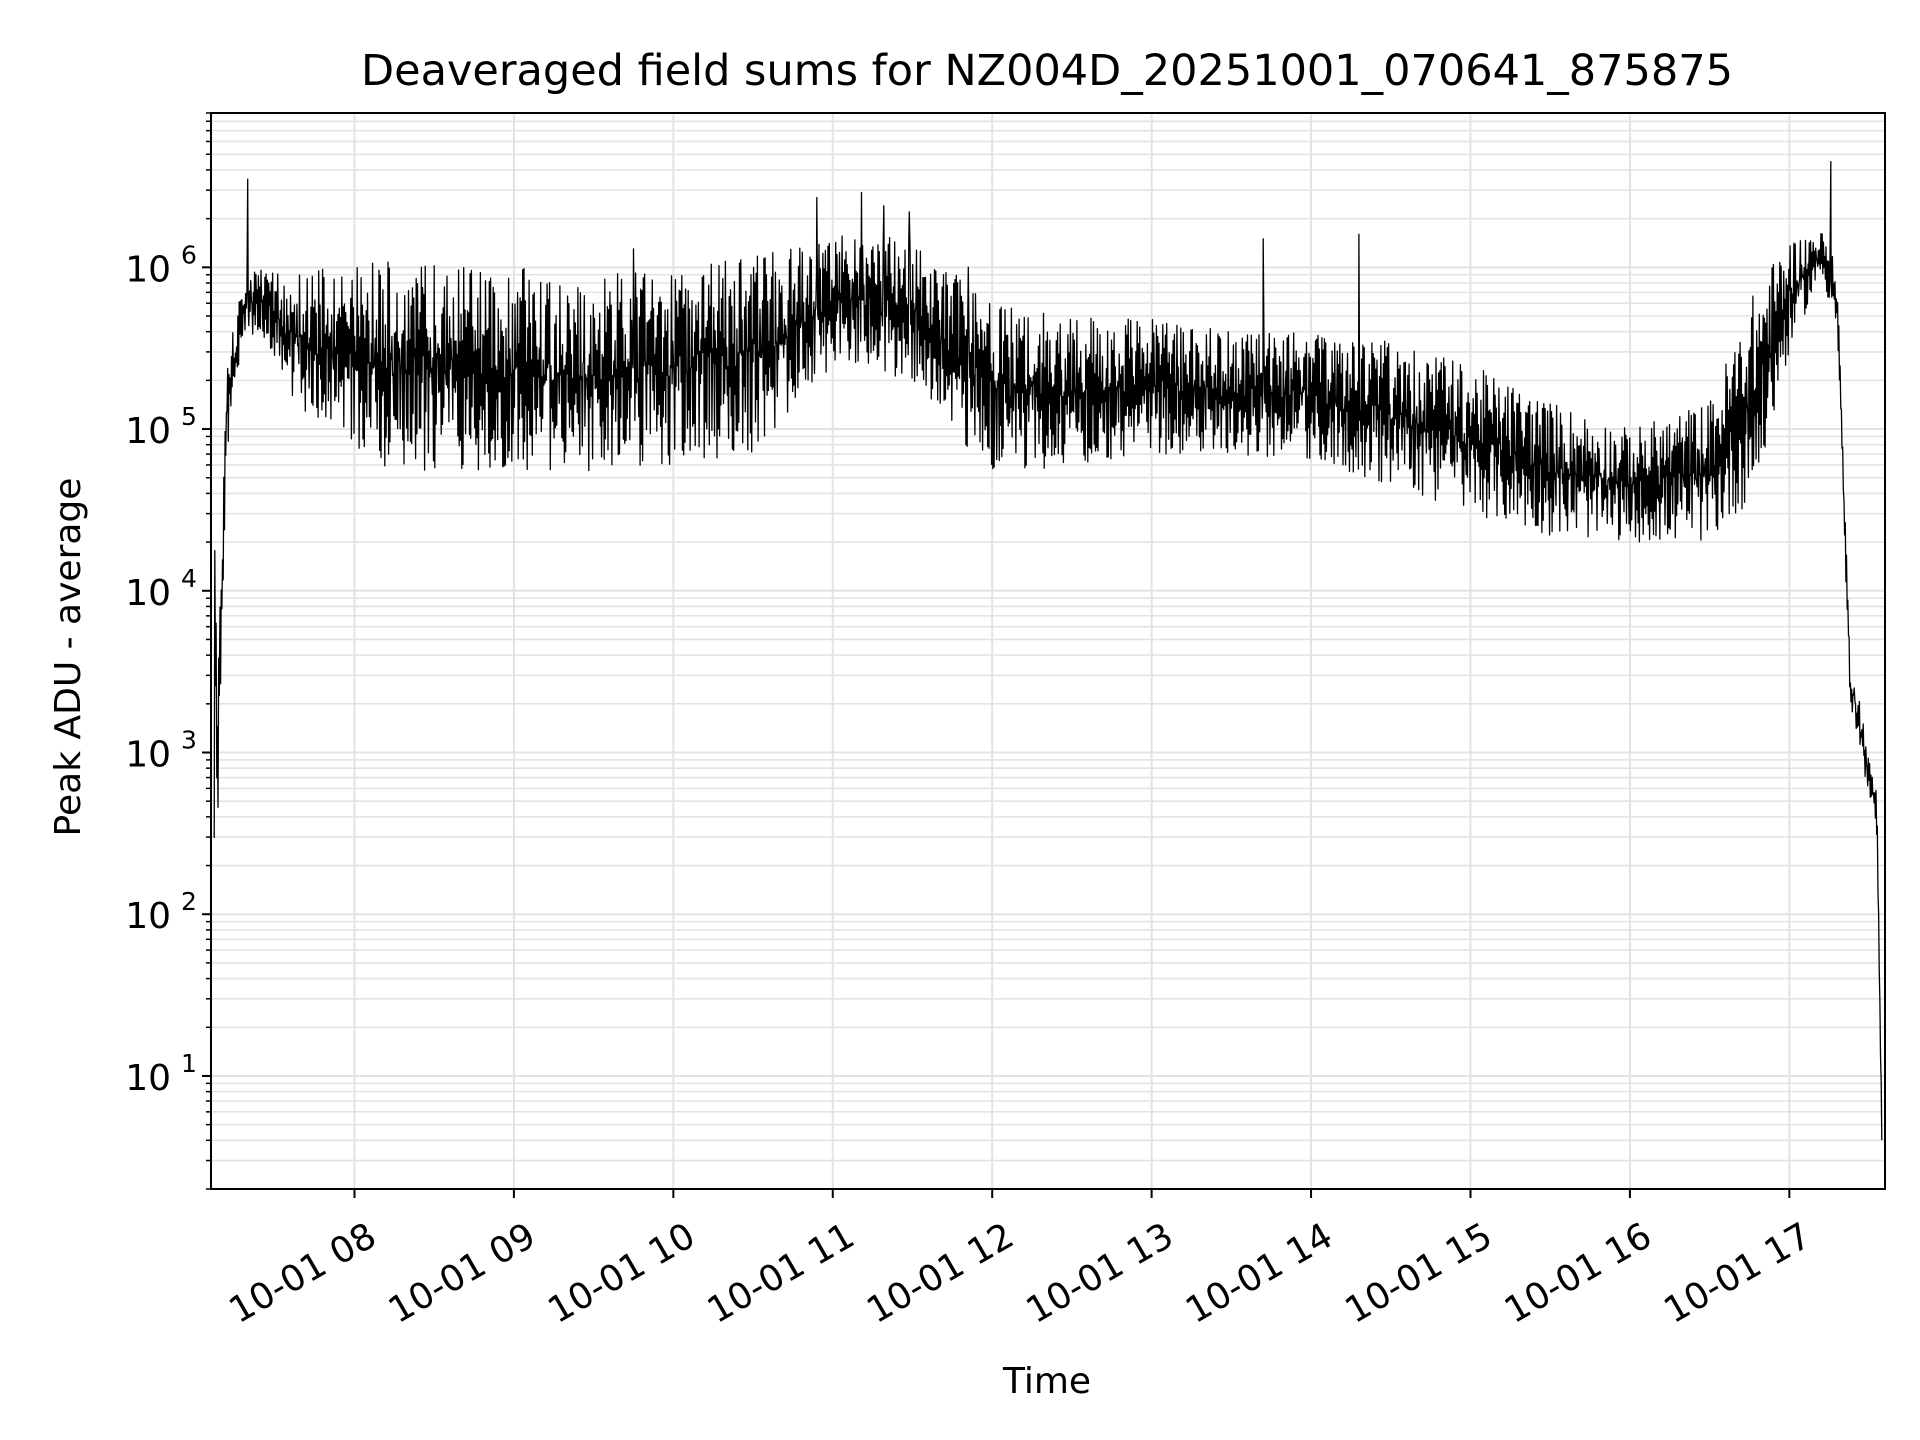 The height and width of the screenshot is (1440, 1920). What do you see at coordinates (189, 578) in the screenshot?
I see `y-tick-label-exponent: 4` at bounding box center [189, 578].